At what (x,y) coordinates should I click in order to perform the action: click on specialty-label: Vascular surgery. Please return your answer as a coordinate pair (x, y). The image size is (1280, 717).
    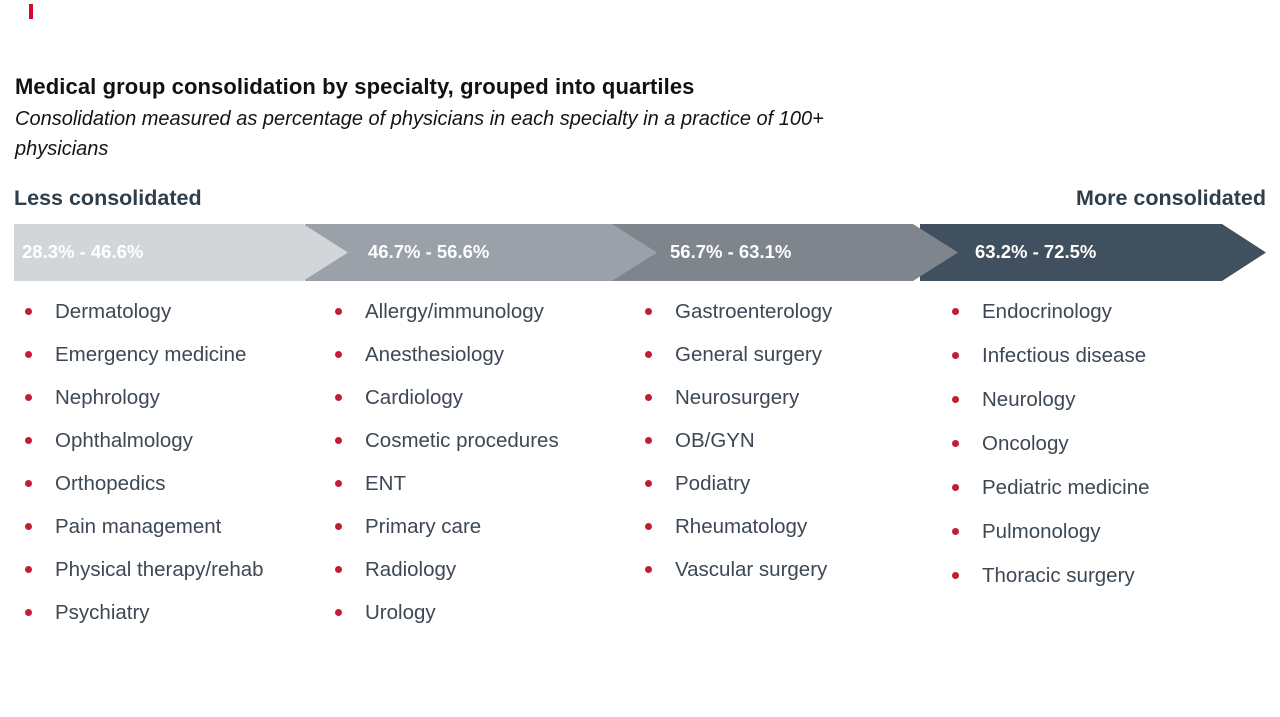
    Looking at the image, I should click on (751, 569).